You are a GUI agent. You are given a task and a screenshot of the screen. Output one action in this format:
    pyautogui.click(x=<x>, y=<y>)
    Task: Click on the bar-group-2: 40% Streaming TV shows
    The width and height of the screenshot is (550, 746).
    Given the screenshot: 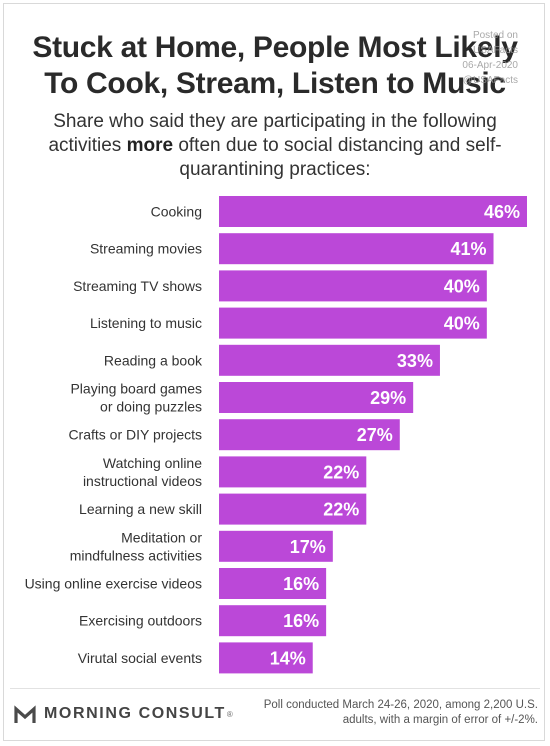 What is the action you would take?
    pyautogui.click(x=280, y=286)
    